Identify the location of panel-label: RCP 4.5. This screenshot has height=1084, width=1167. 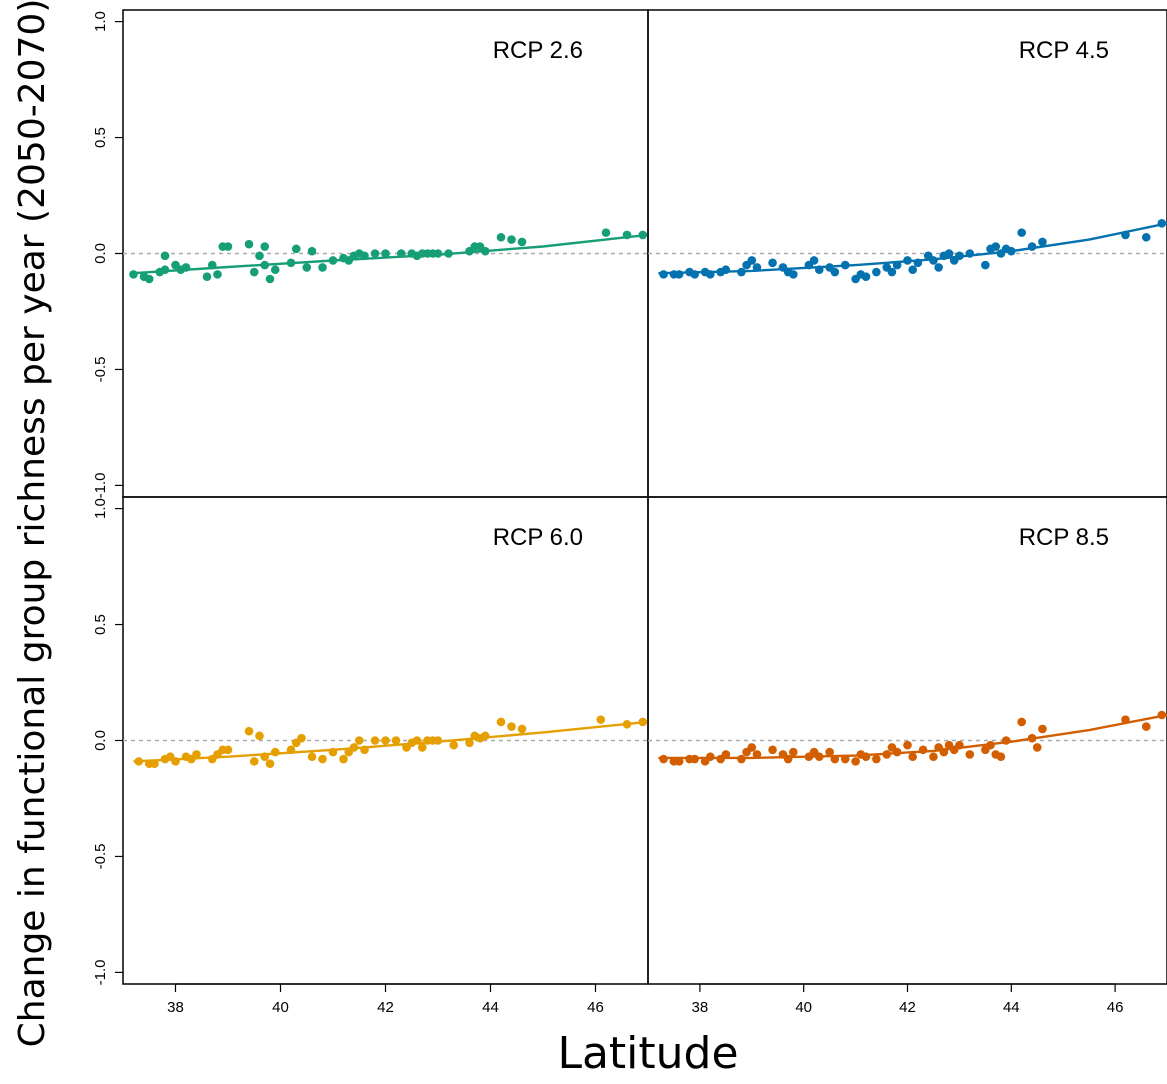
(1064, 50).